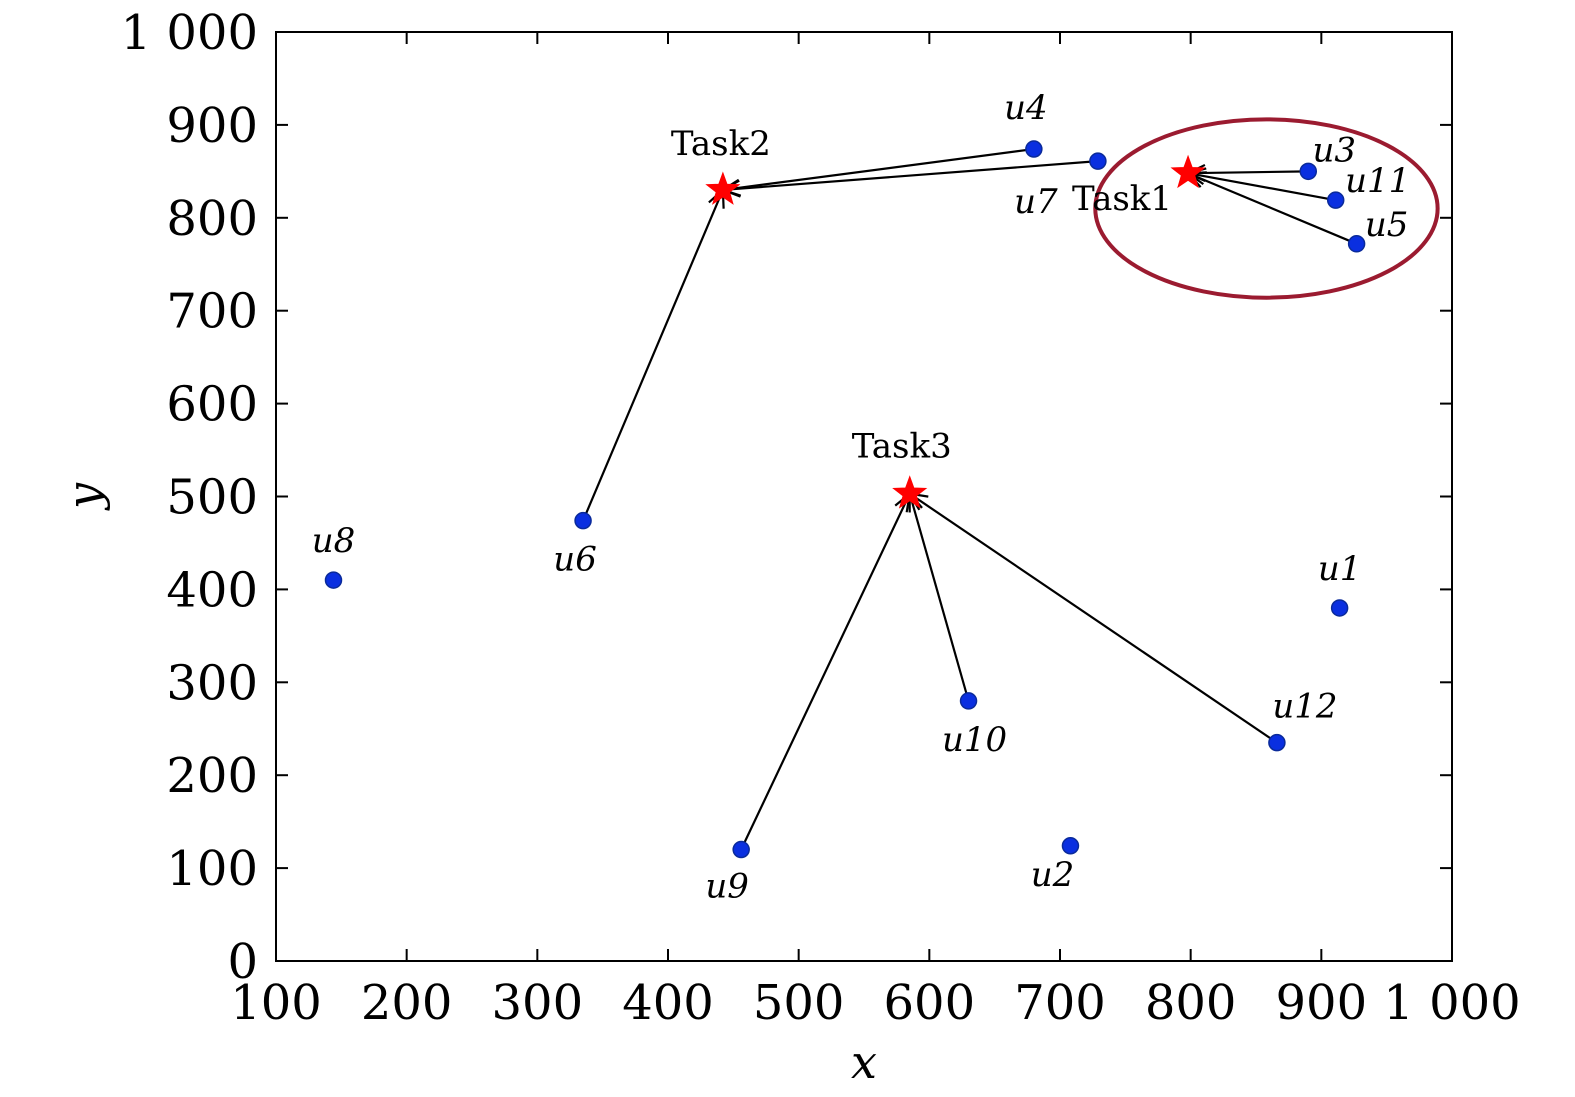  What do you see at coordinates (1026, 108) in the screenshot?
I see `user-label-u4: u4` at bounding box center [1026, 108].